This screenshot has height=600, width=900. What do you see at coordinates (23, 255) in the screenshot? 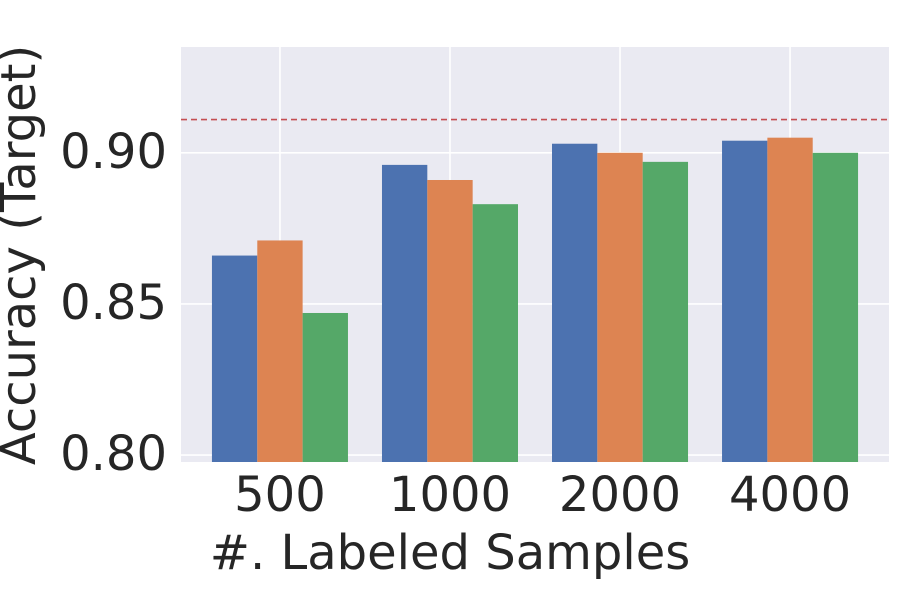
I see `y-axis-label: Accuracy (Target)` at bounding box center [23, 255].